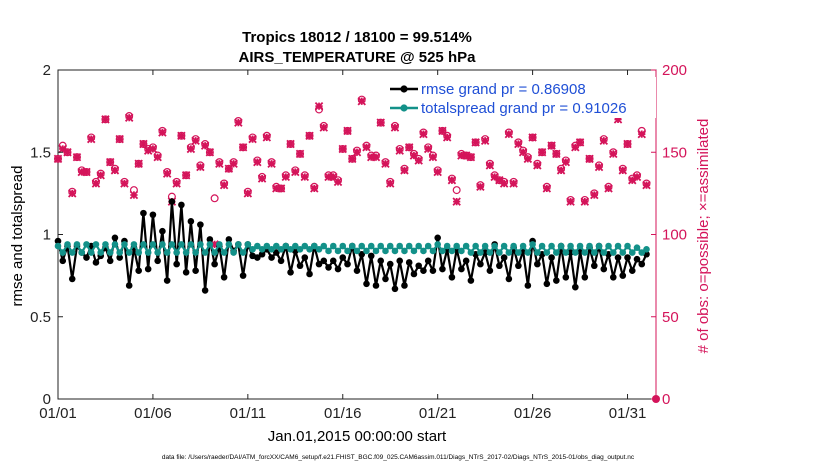 This screenshot has height=470, width=830. I want to click on y-axis-left-label: rmse and totalspread, so click(17, 236).